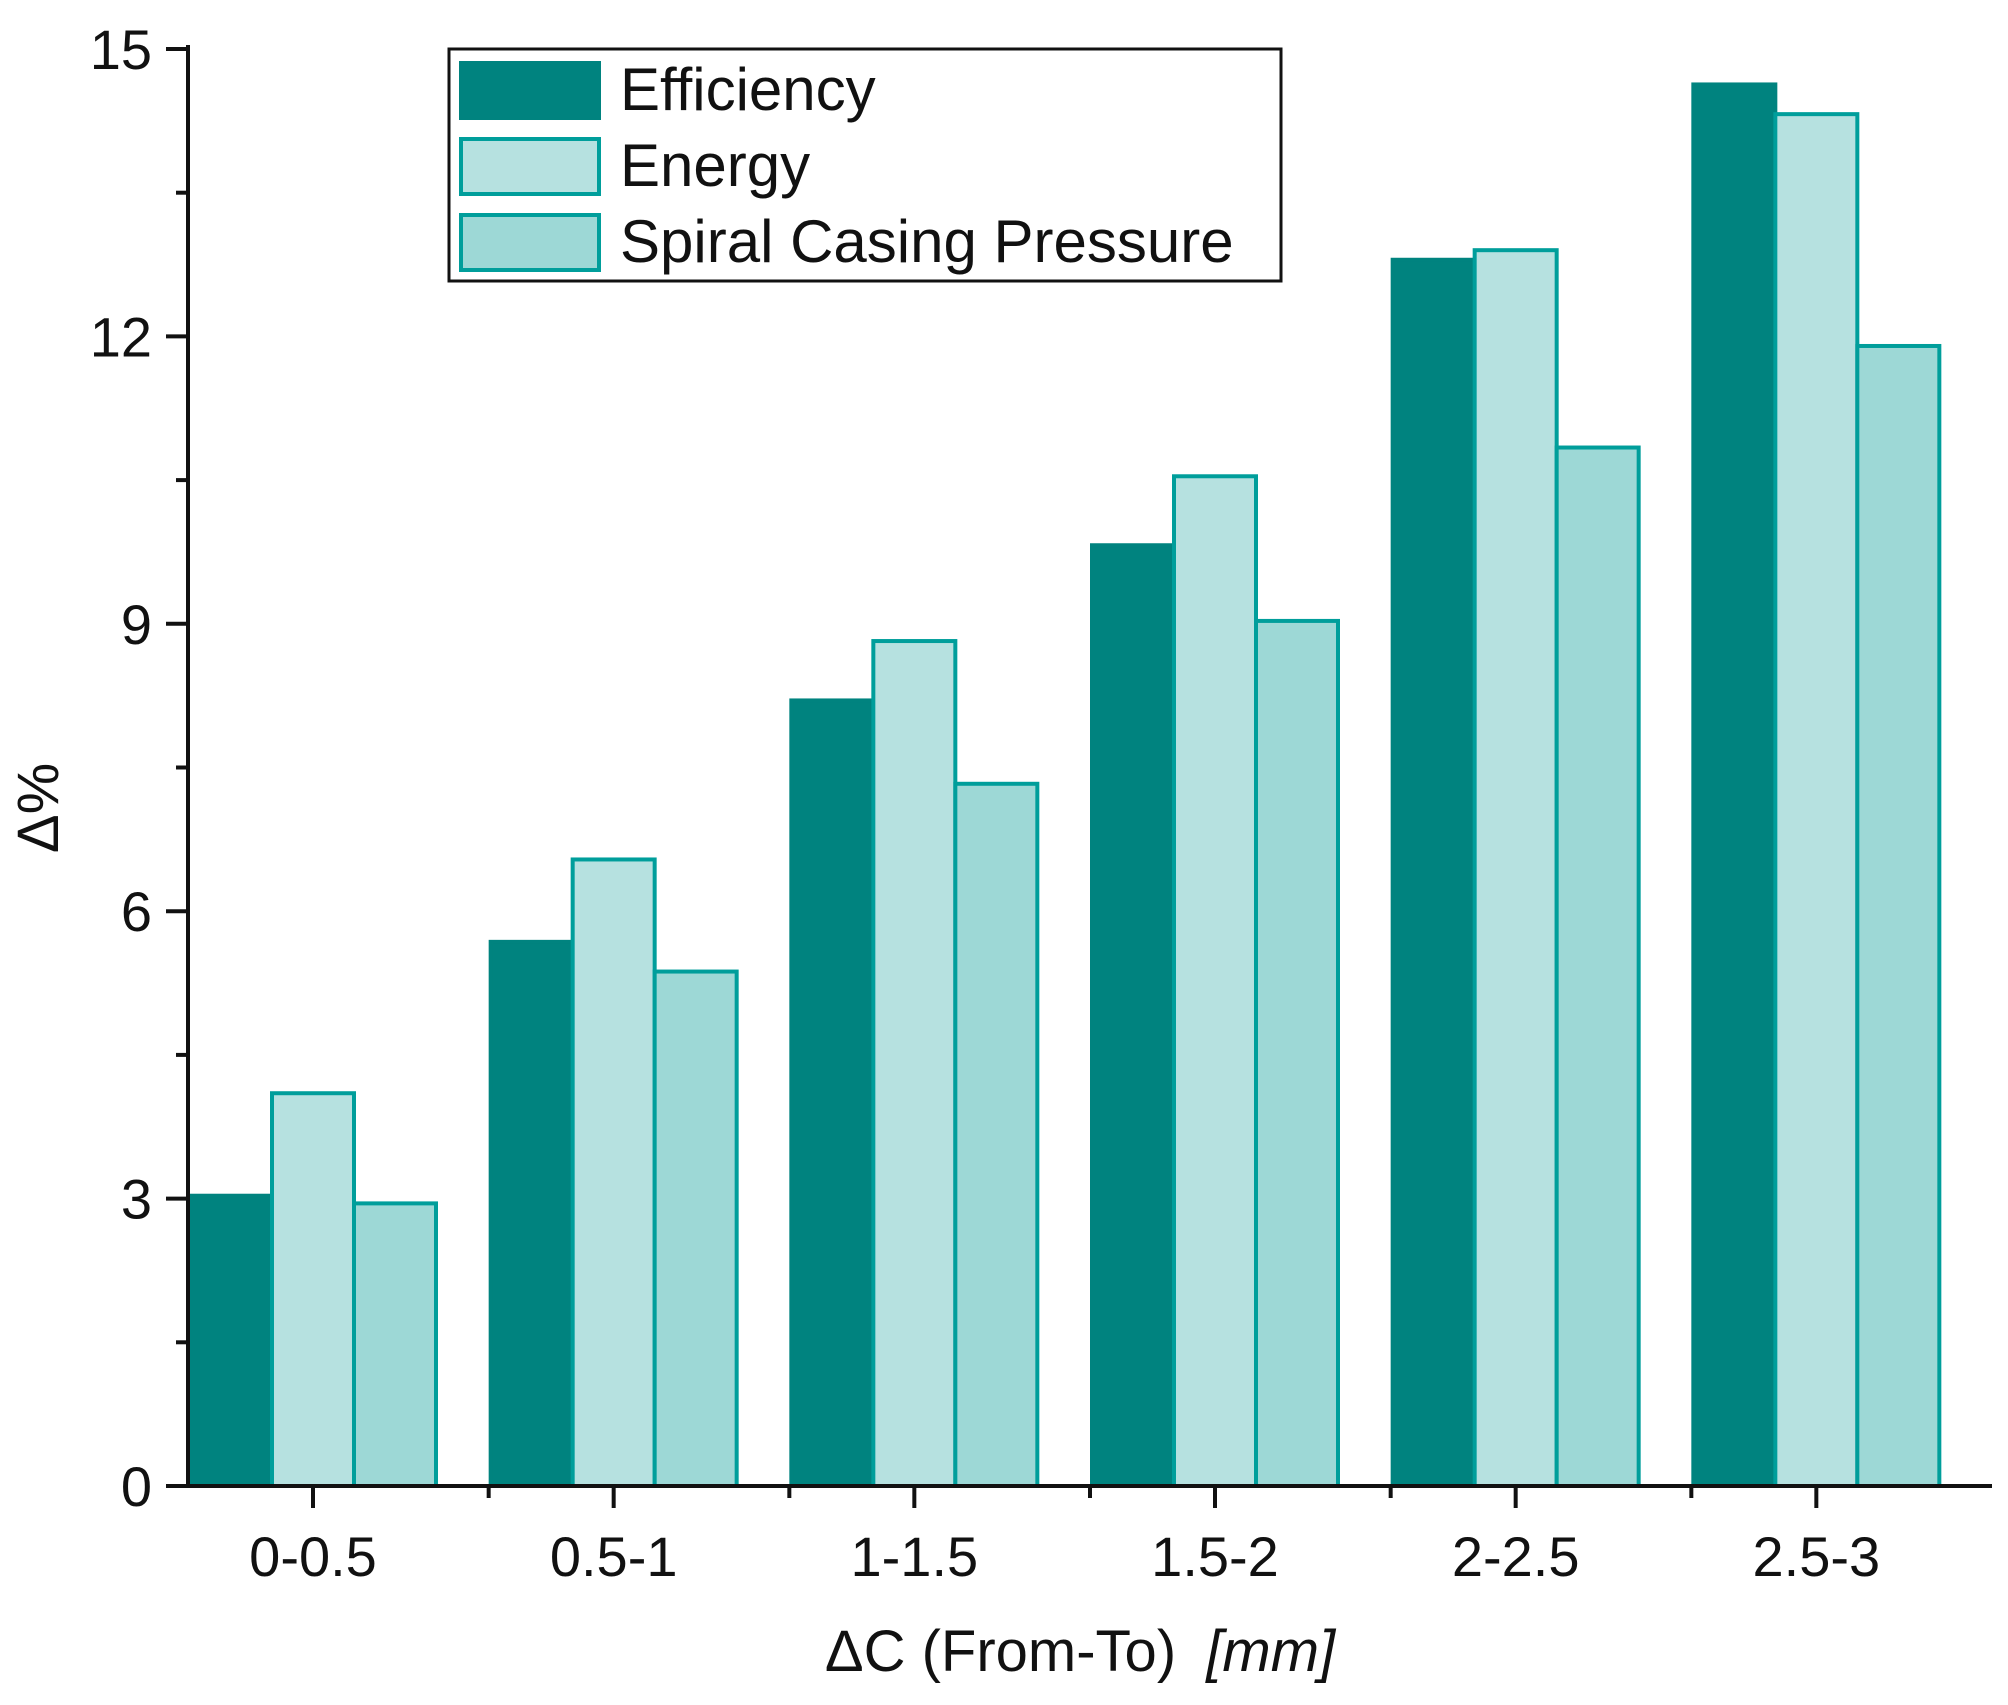  What do you see at coordinates (1515, 868) in the screenshot?
I see `bar-energy-2-2.5` at bounding box center [1515, 868].